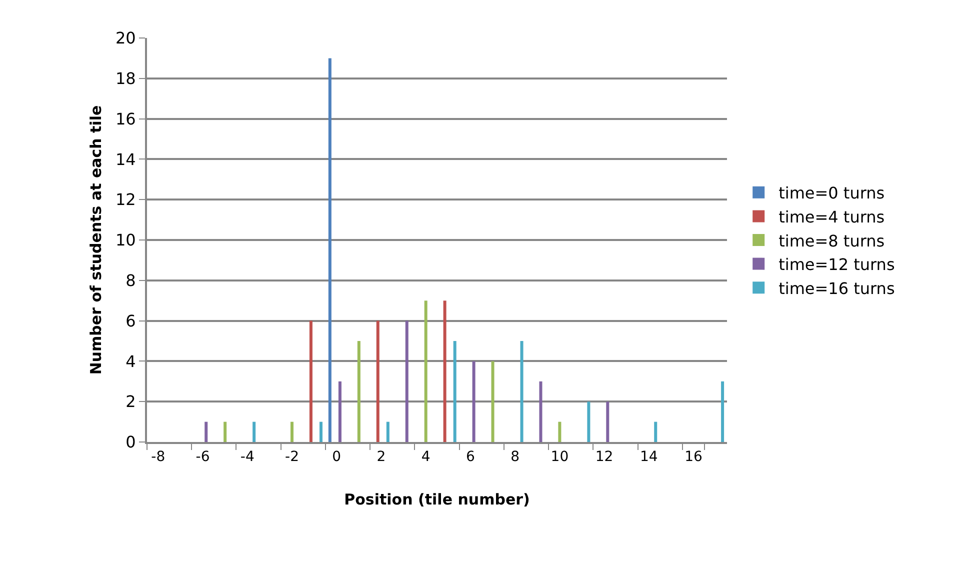  I want to click on x-tick-label: 8, so click(515, 456).